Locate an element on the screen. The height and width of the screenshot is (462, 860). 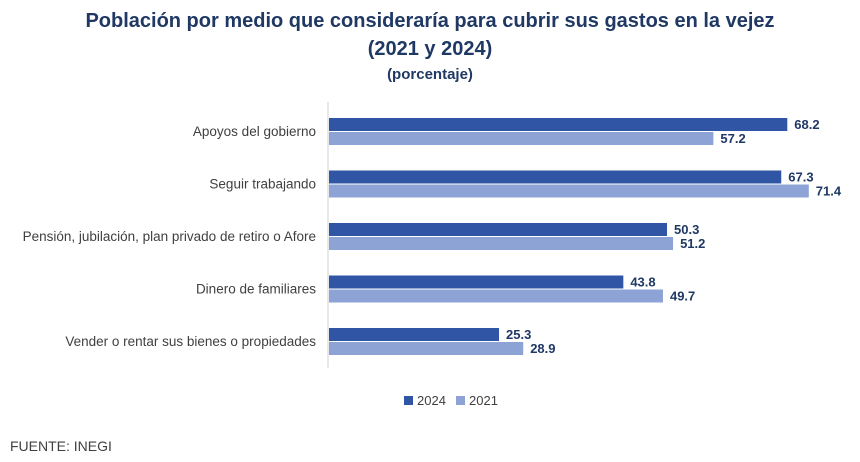
category-label: Vender o rentar sus bienes o propiedades is located at coordinates (190, 341).